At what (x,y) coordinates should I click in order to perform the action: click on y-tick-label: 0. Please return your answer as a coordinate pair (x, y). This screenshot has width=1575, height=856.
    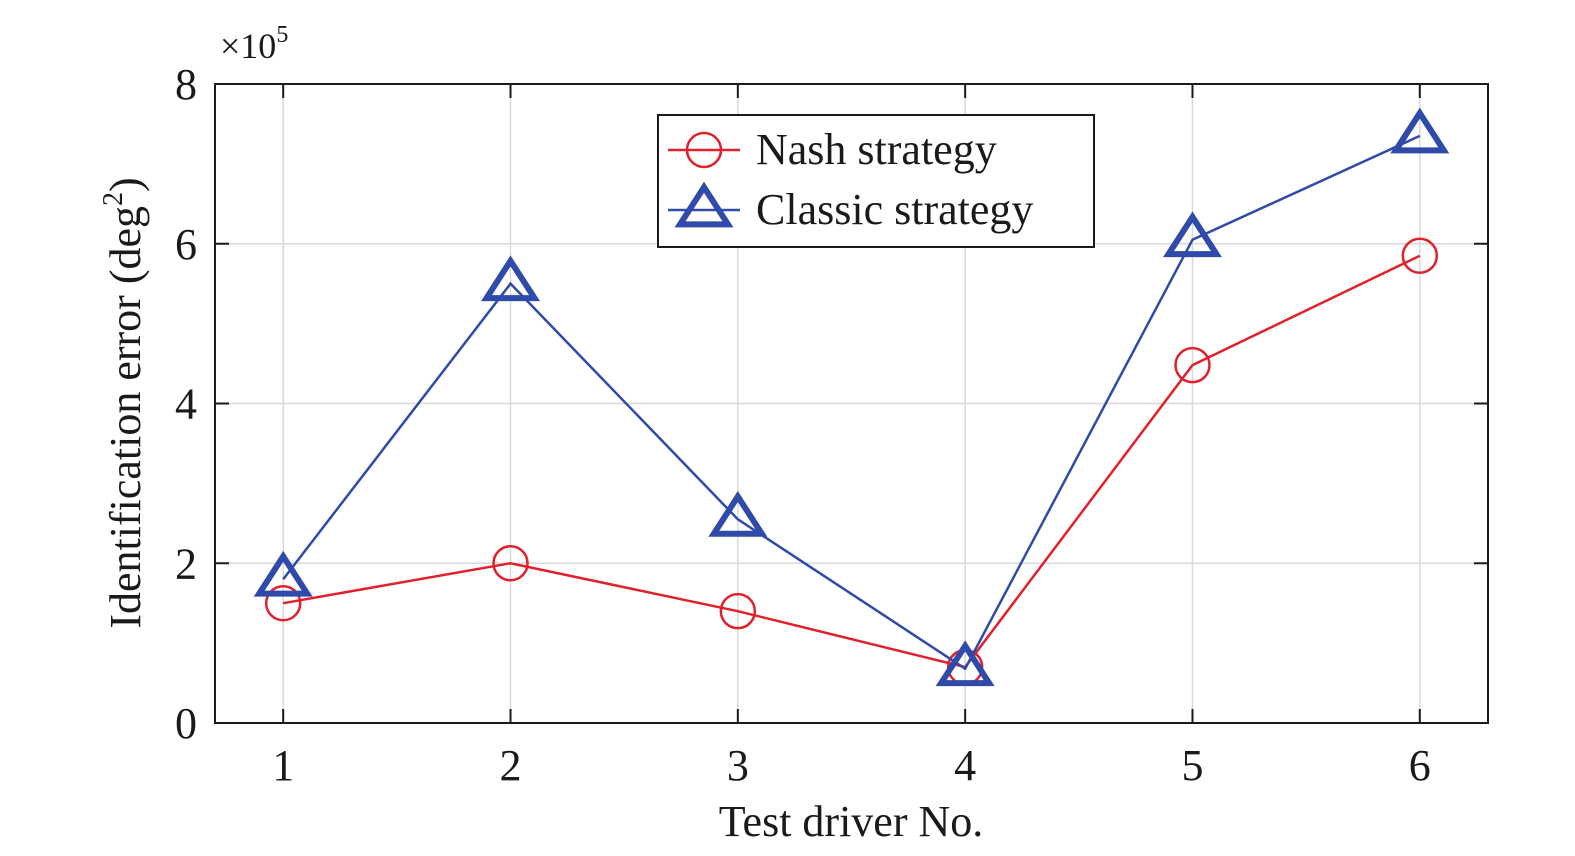
    Looking at the image, I should click on (186, 723).